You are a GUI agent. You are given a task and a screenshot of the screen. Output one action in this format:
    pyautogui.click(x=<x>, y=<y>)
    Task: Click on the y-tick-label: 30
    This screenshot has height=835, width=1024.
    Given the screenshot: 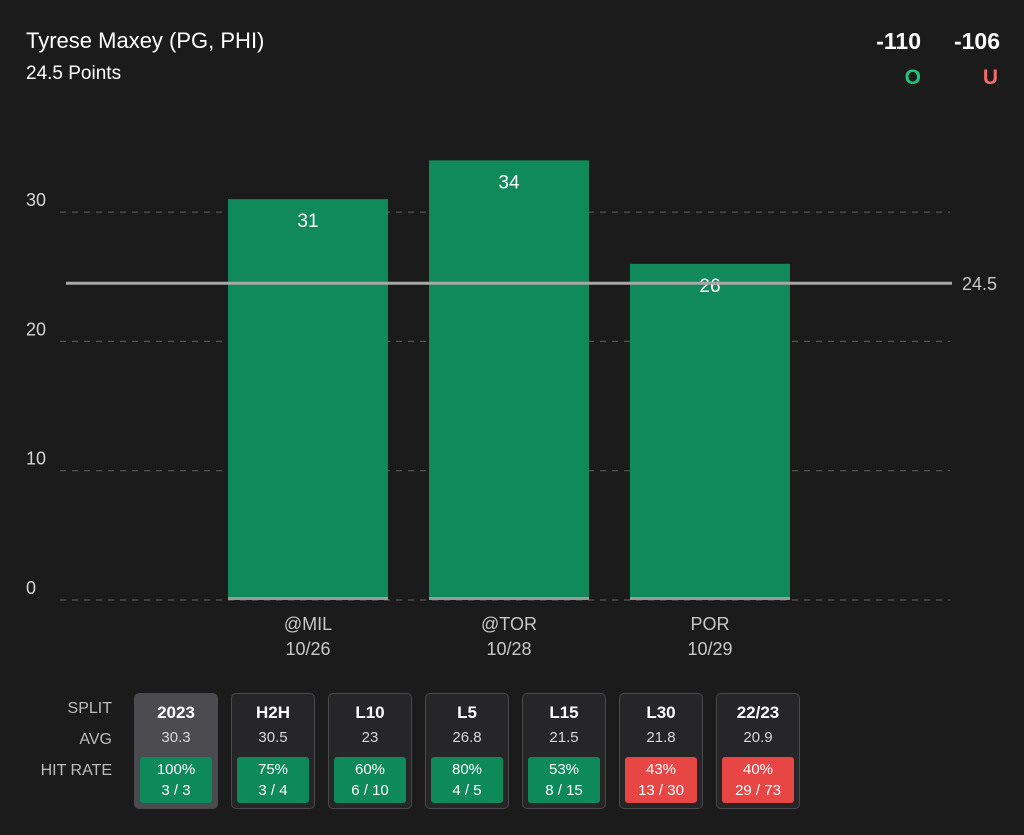 What is the action you would take?
    pyautogui.click(x=36, y=200)
    